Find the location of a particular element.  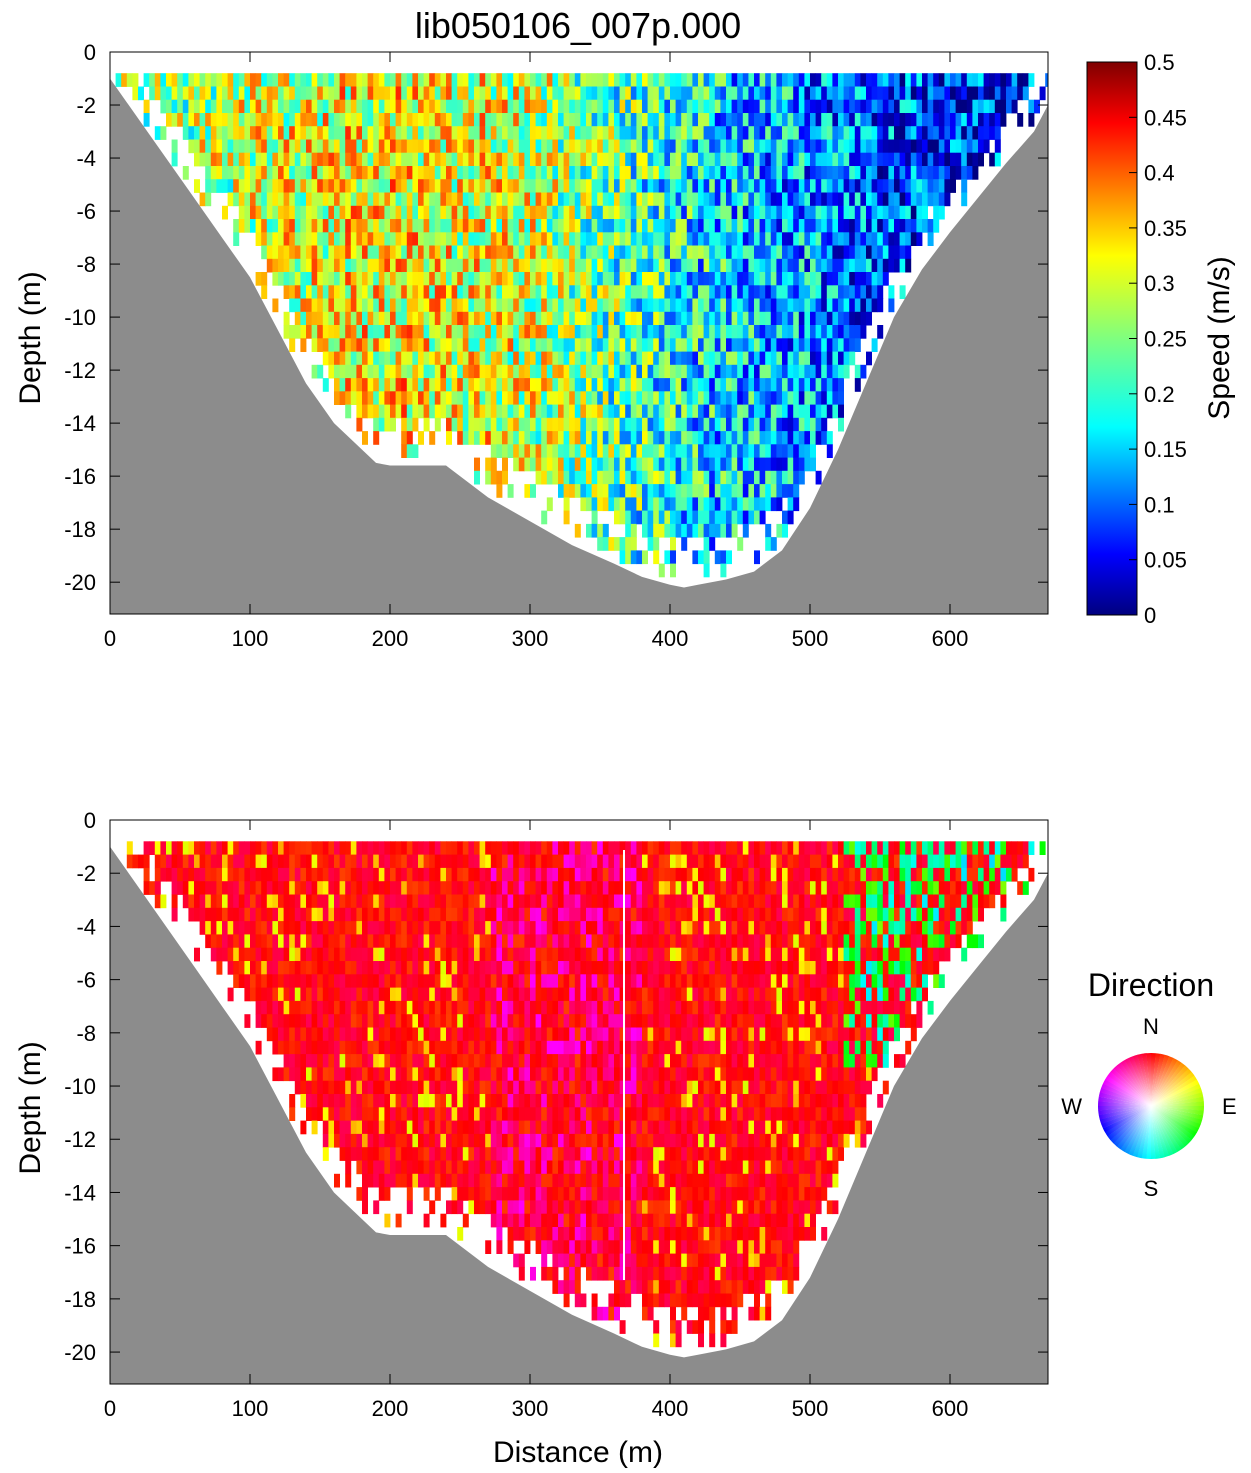

y-tick-label: -14 is located at coordinates (80, 423).